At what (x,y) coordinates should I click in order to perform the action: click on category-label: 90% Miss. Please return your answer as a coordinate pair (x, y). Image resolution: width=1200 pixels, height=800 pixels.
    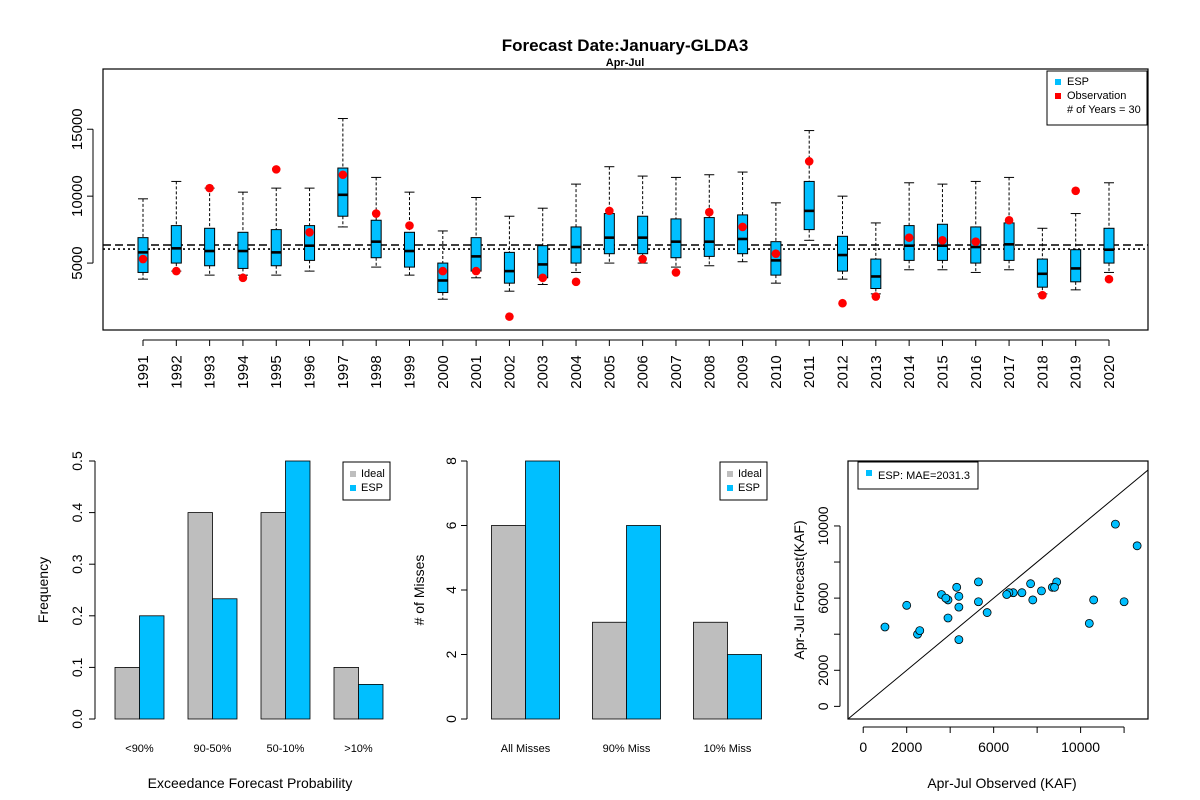
    Looking at the image, I should click on (627, 749).